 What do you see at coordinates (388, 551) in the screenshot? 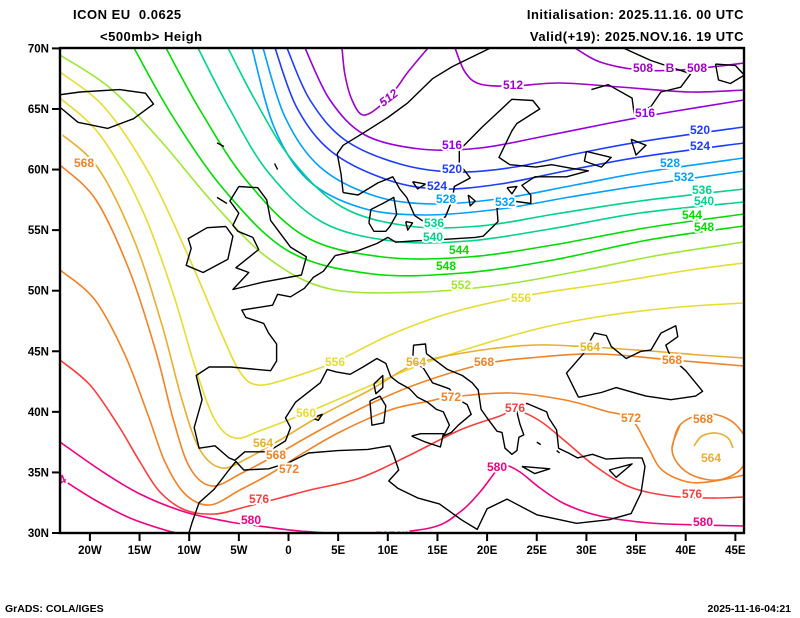
I see `lon-tick-label: 10E` at bounding box center [388, 551].